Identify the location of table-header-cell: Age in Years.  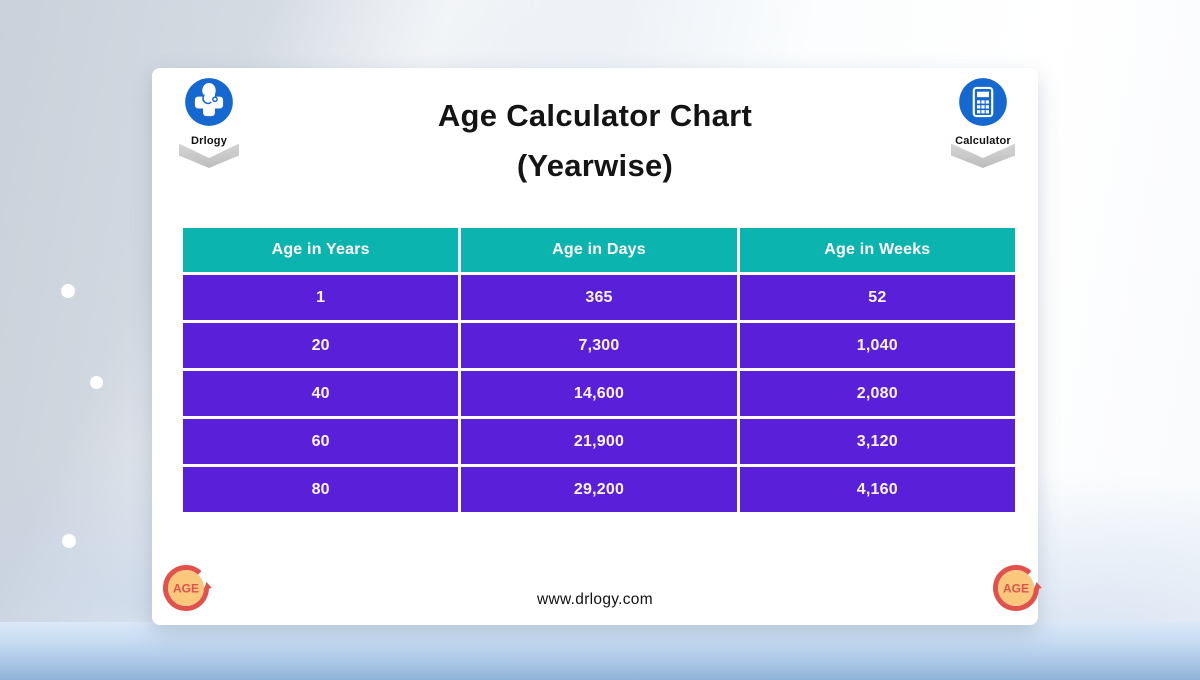
(320, 250).